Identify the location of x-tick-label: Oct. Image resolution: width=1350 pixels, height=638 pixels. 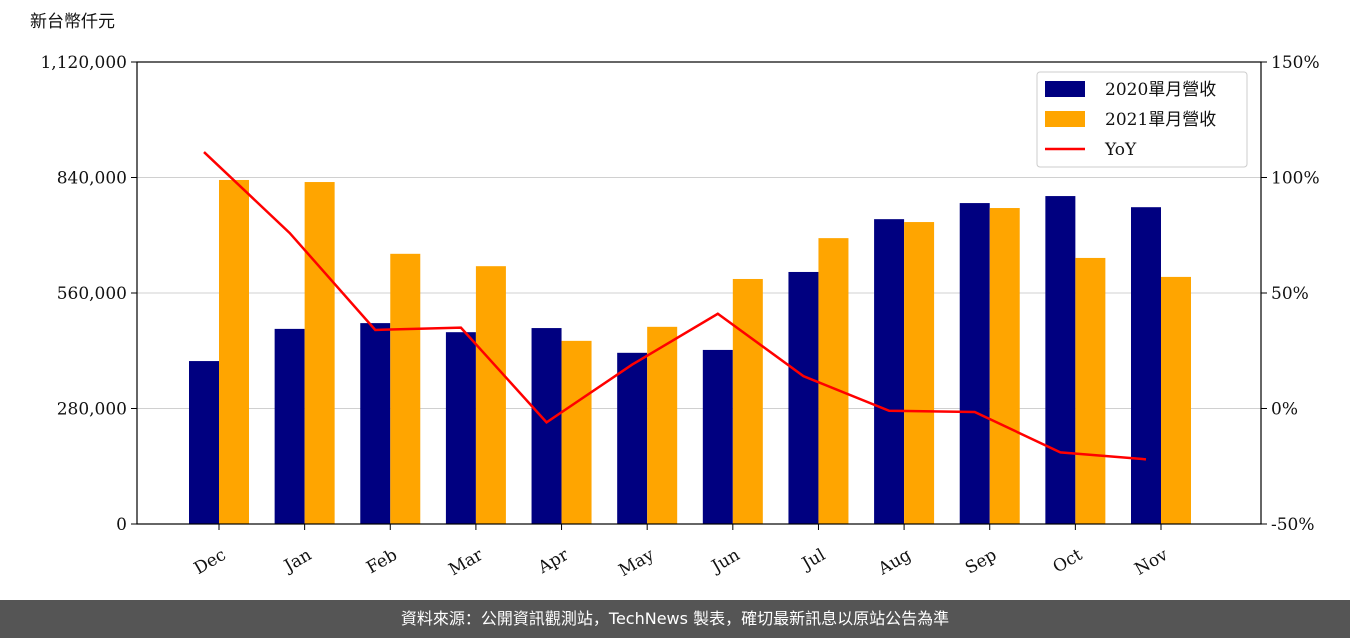
(1068, 561).